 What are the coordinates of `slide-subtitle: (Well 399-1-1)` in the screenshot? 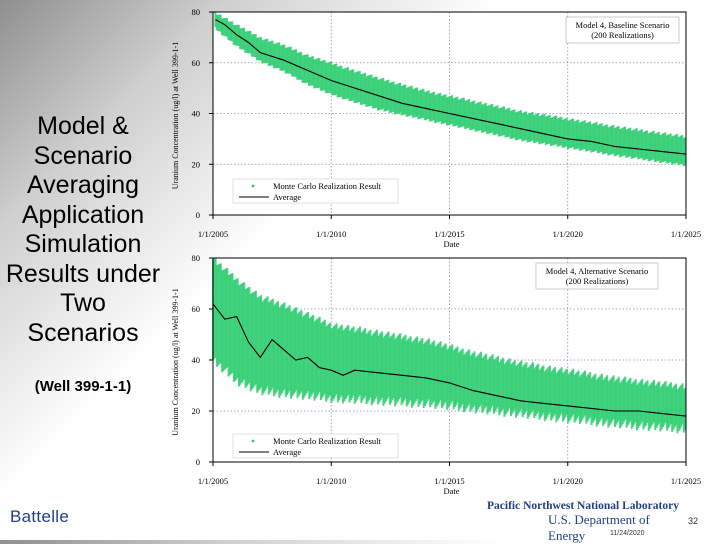 It's located at (83, 386).